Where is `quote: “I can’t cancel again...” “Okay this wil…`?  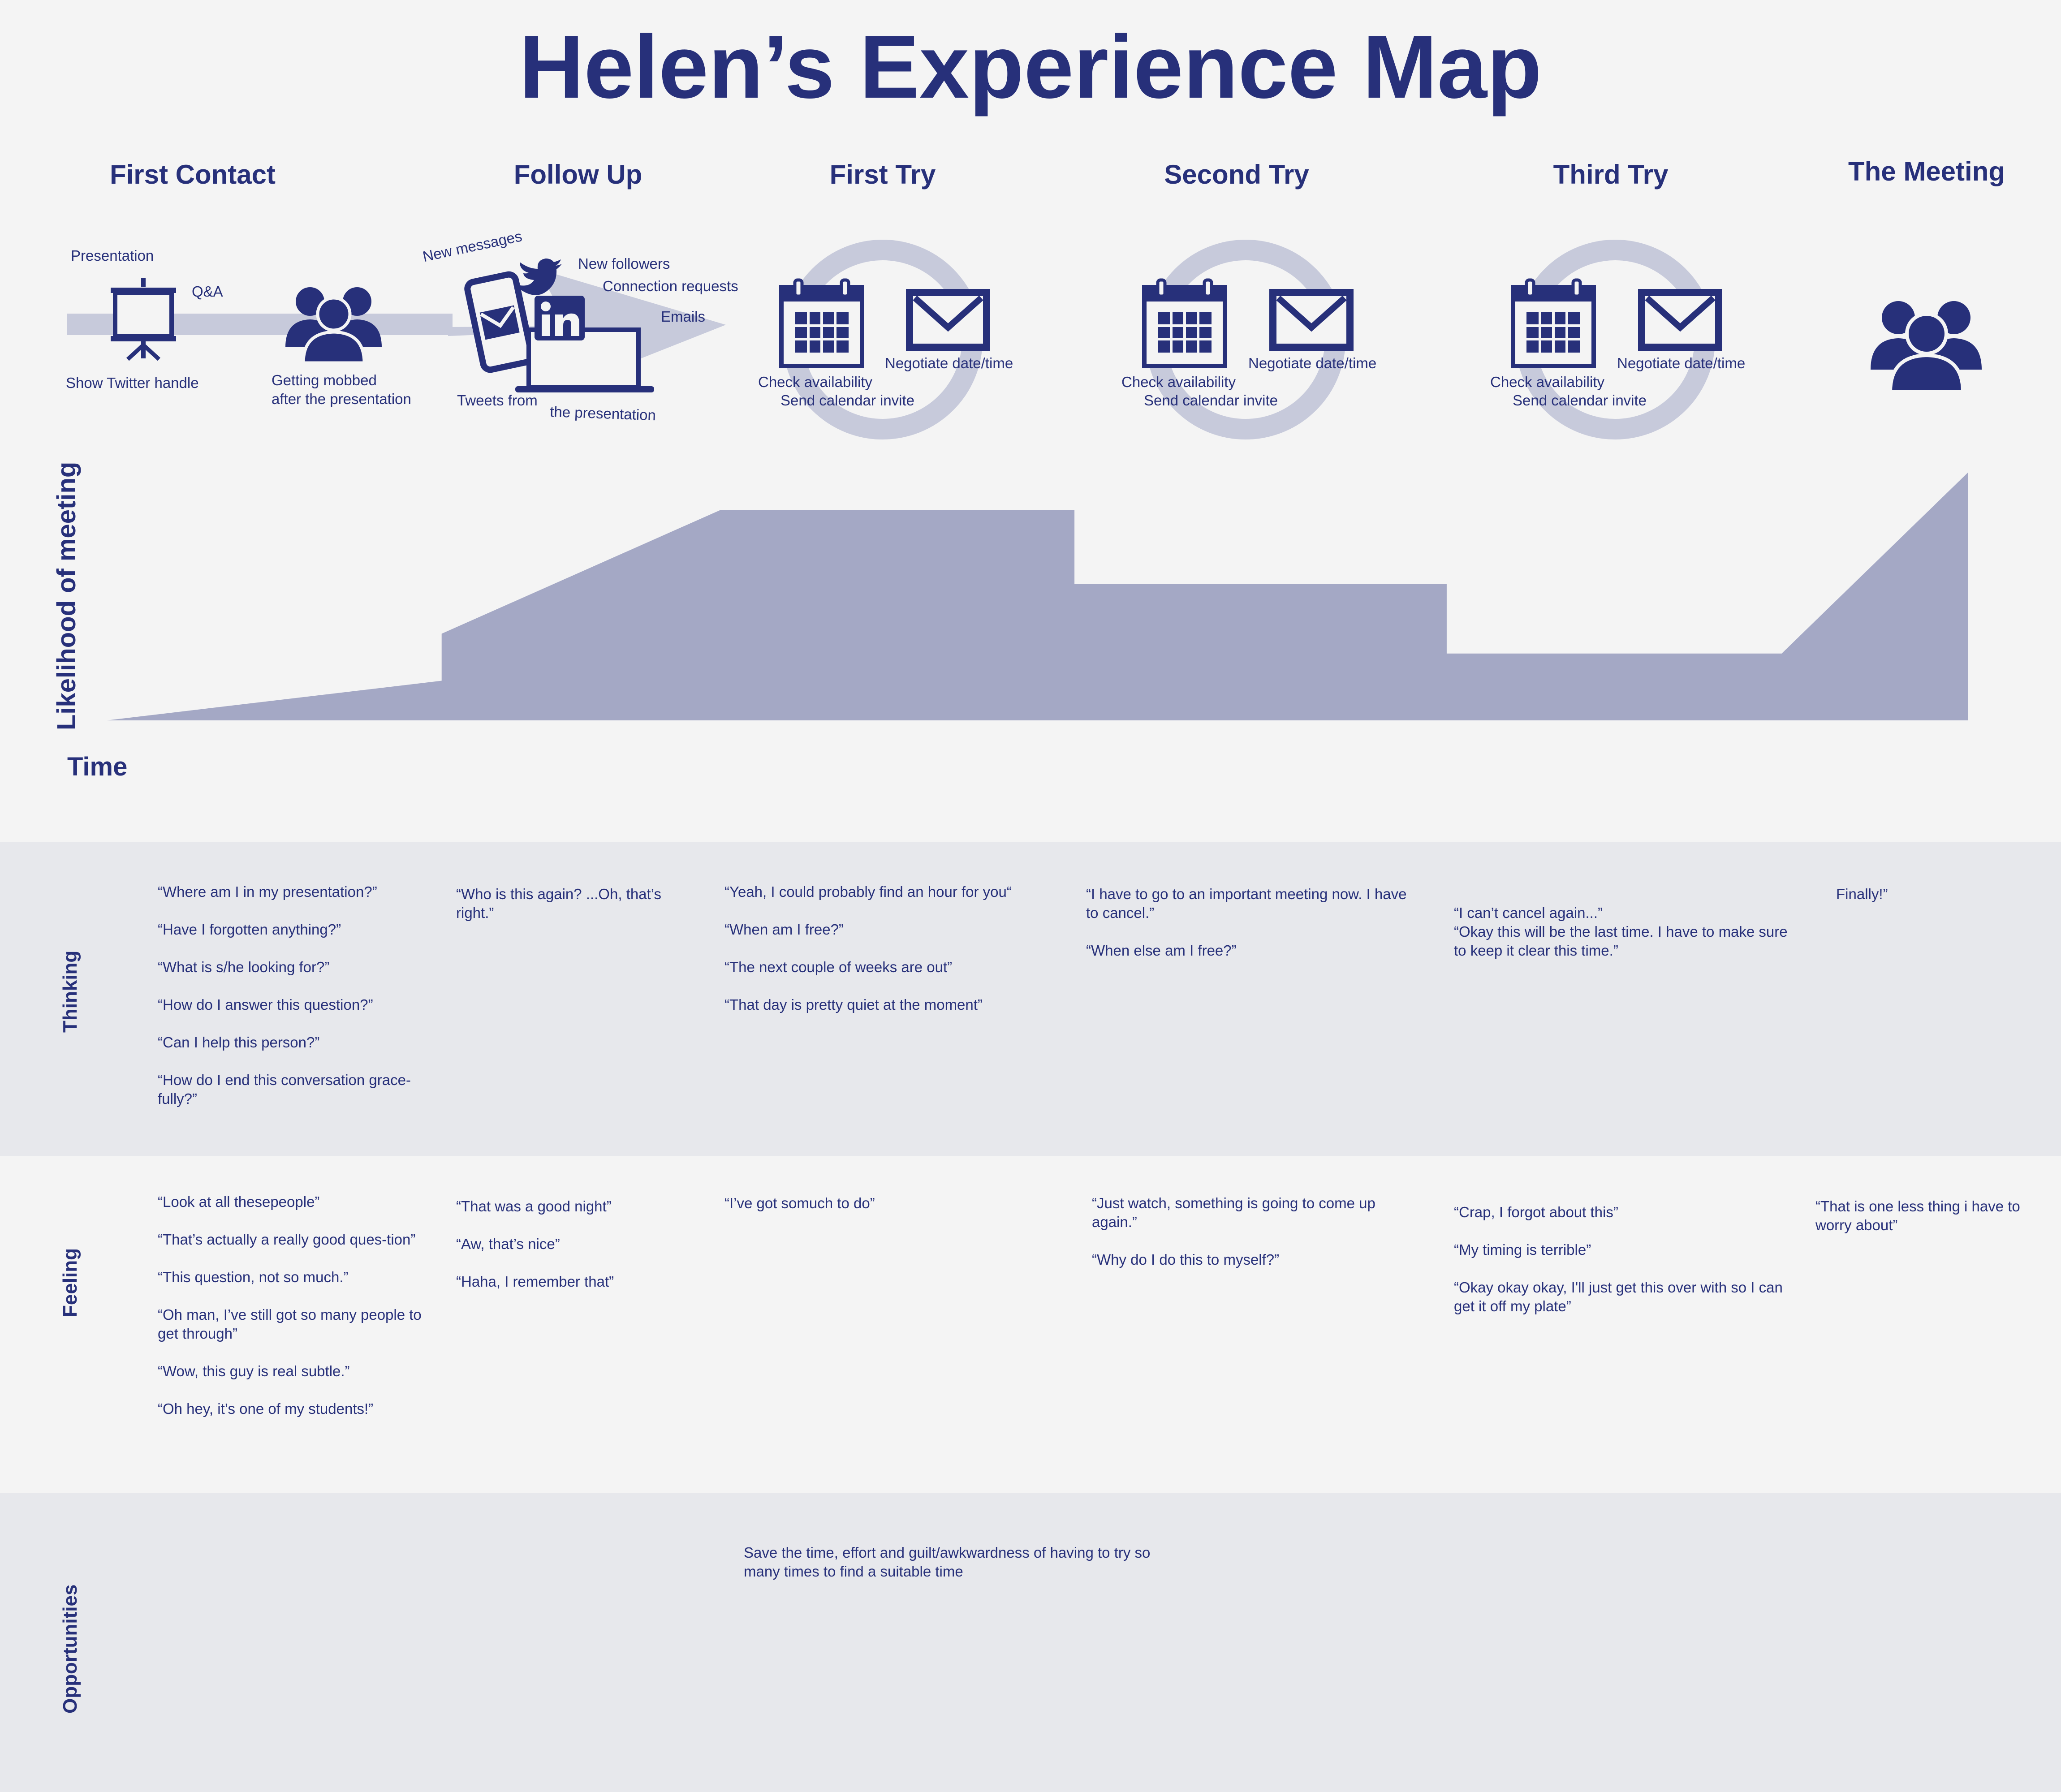 quote: “I can’t cancel again...” “Okay this wil… is located at coordinates (1621, 932).